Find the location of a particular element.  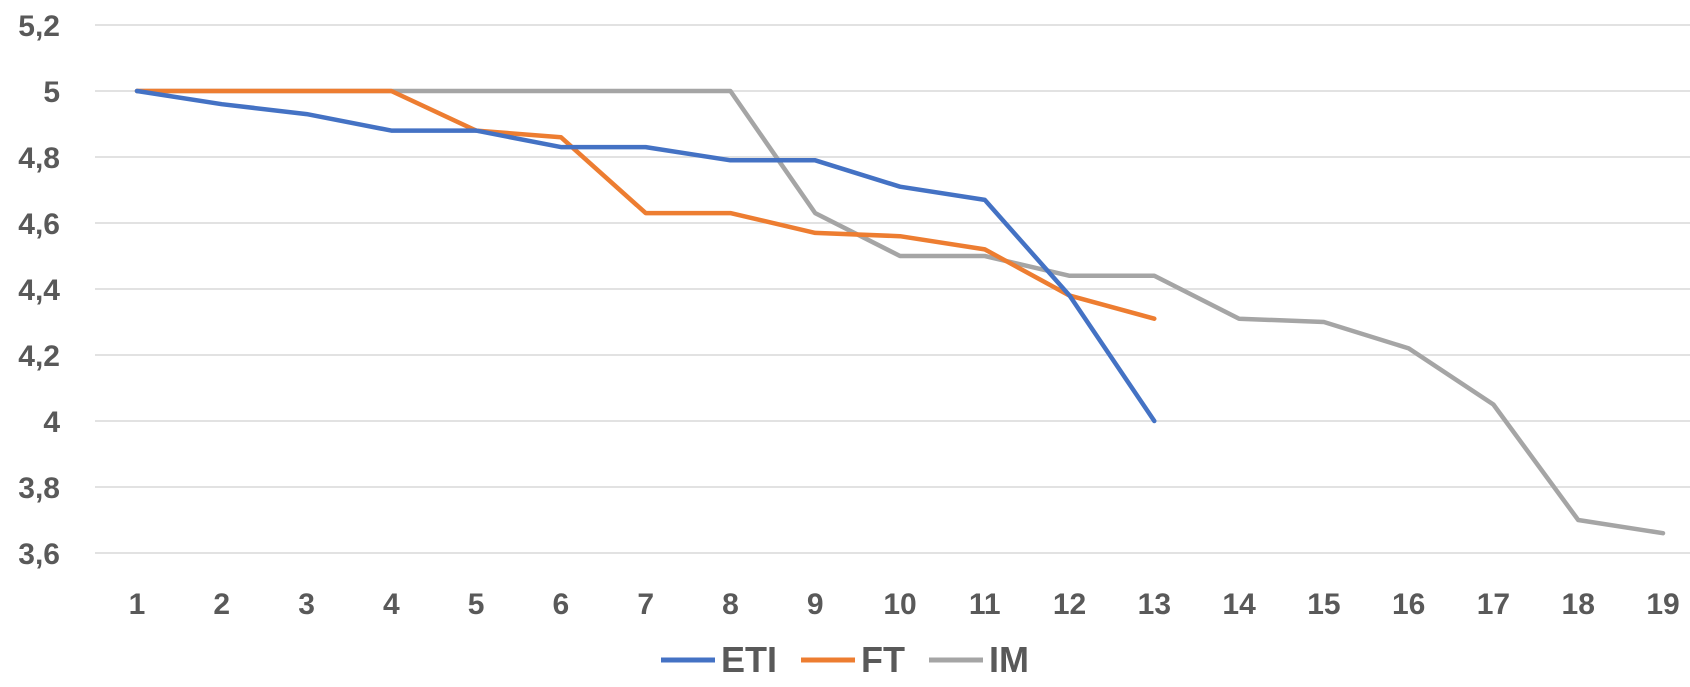

x-tick-label: 7 is located at coordinates (645, 604).